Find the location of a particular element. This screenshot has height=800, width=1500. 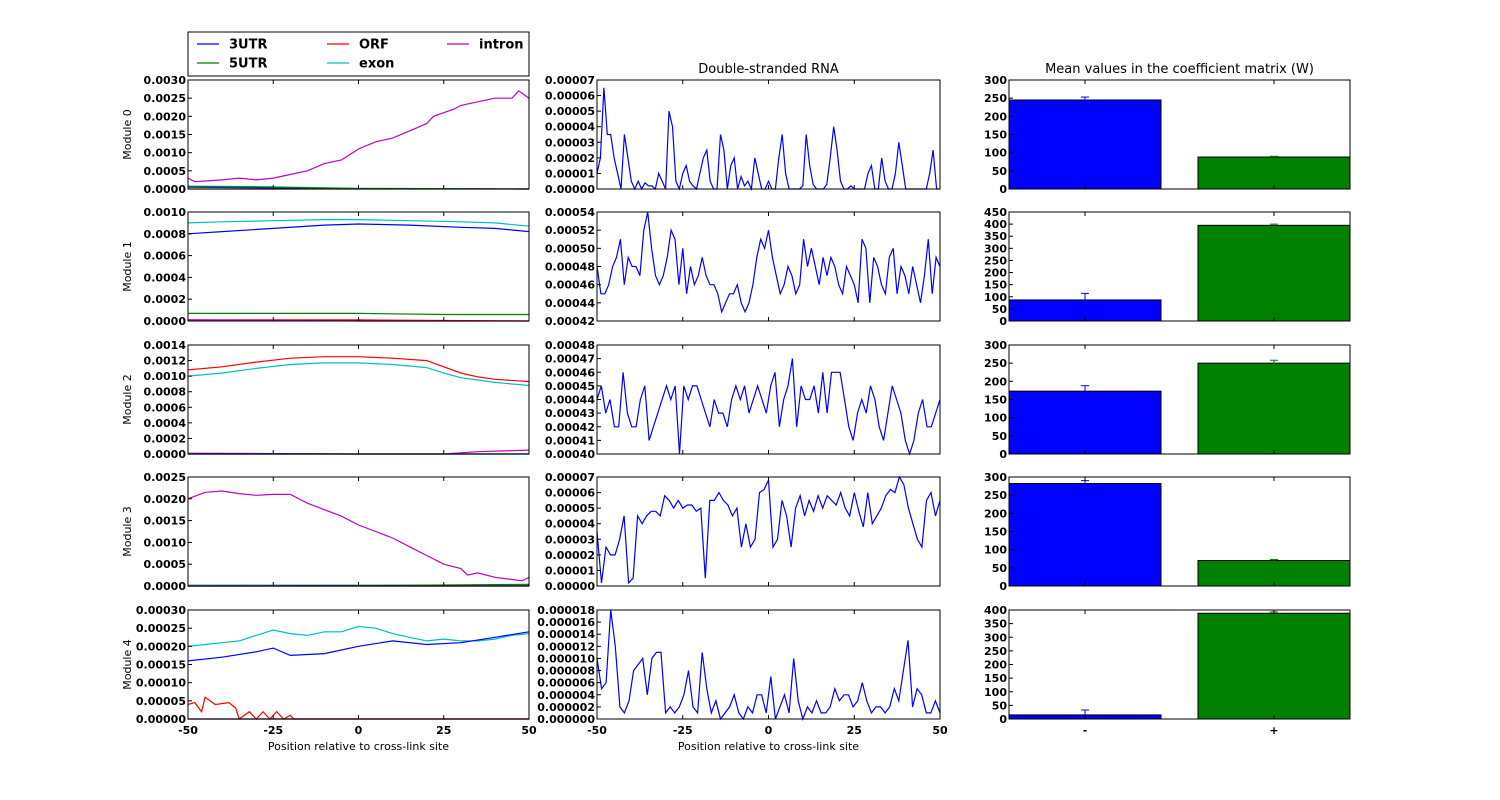

dsrna-ytick-label: 0.000014 is located at coordinates (566, 634).